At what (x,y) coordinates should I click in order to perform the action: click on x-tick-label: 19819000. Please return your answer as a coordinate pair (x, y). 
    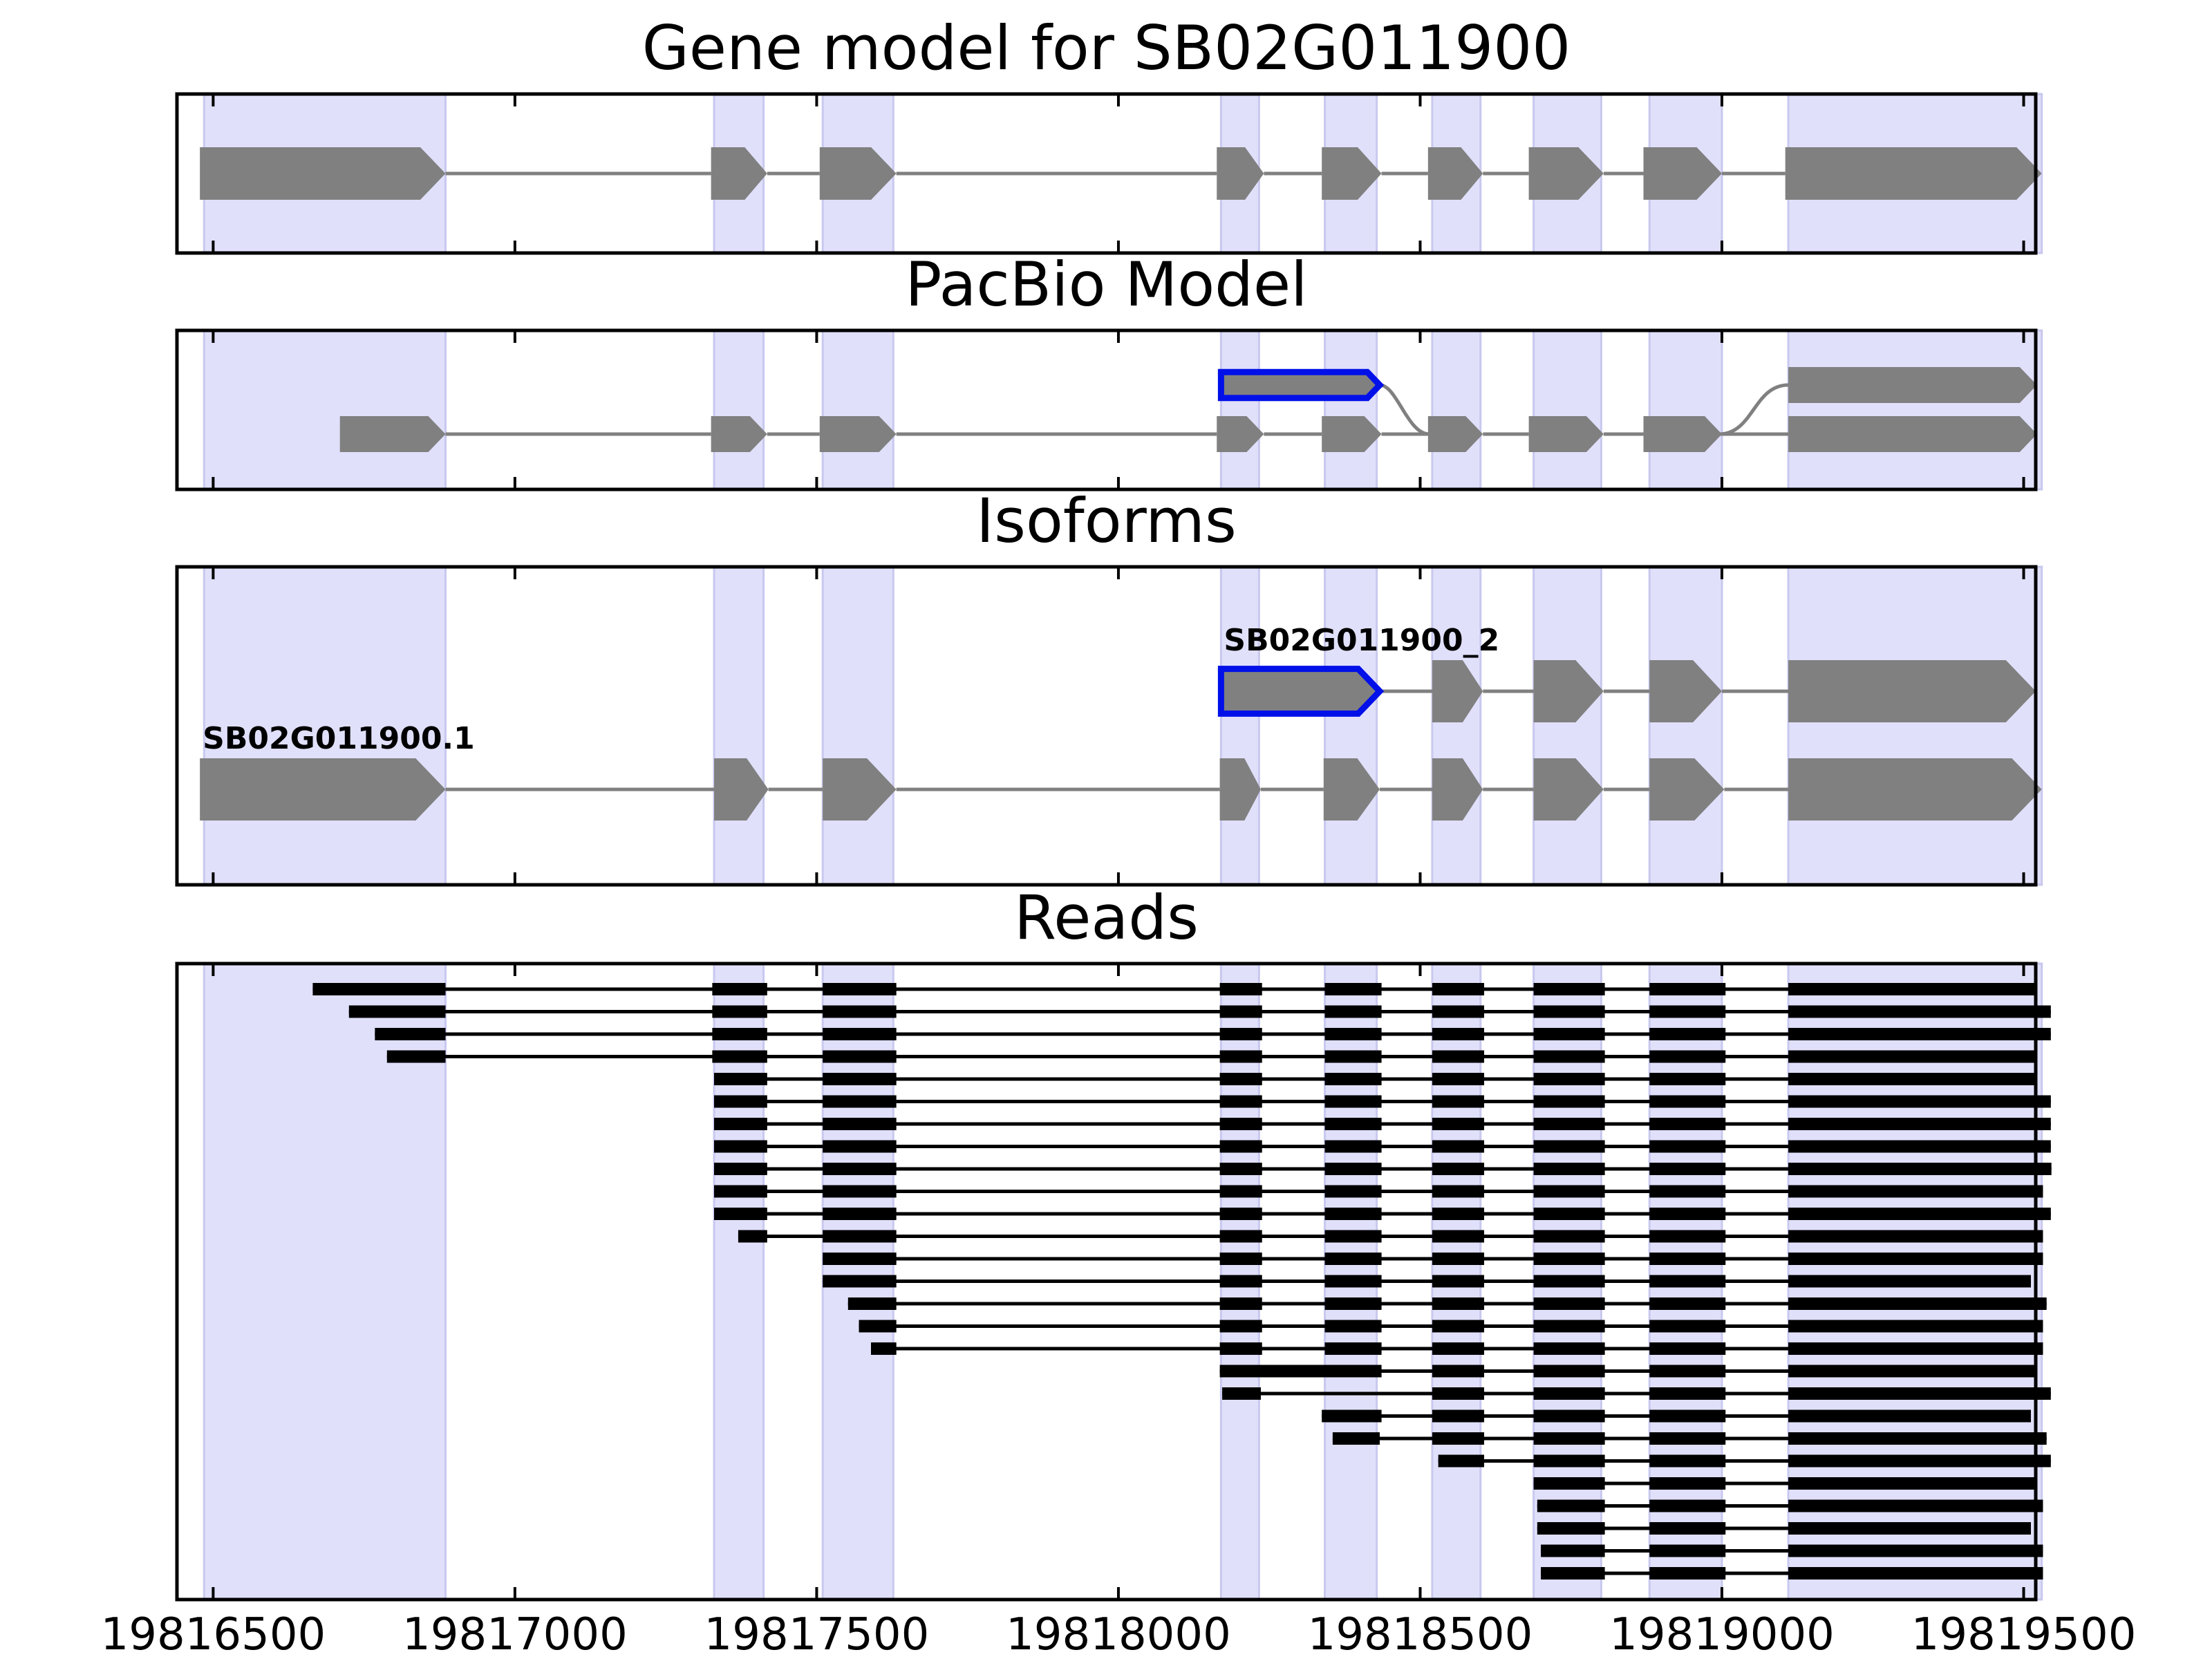
    Looking at the image, I should click on (1722, 1634).